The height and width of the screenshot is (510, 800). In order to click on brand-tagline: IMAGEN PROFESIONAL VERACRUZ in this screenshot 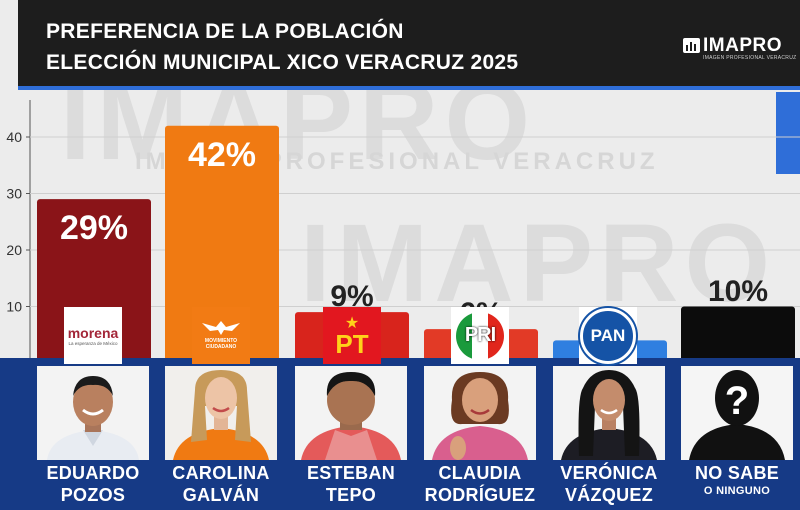, I will do `click(750, 58)`.